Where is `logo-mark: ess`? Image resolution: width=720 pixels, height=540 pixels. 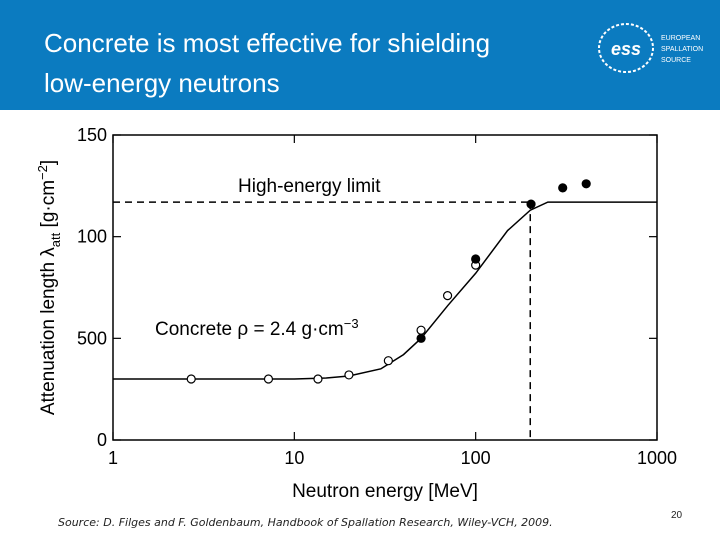 logo-mark: ess is located at coordinates (626, 49).